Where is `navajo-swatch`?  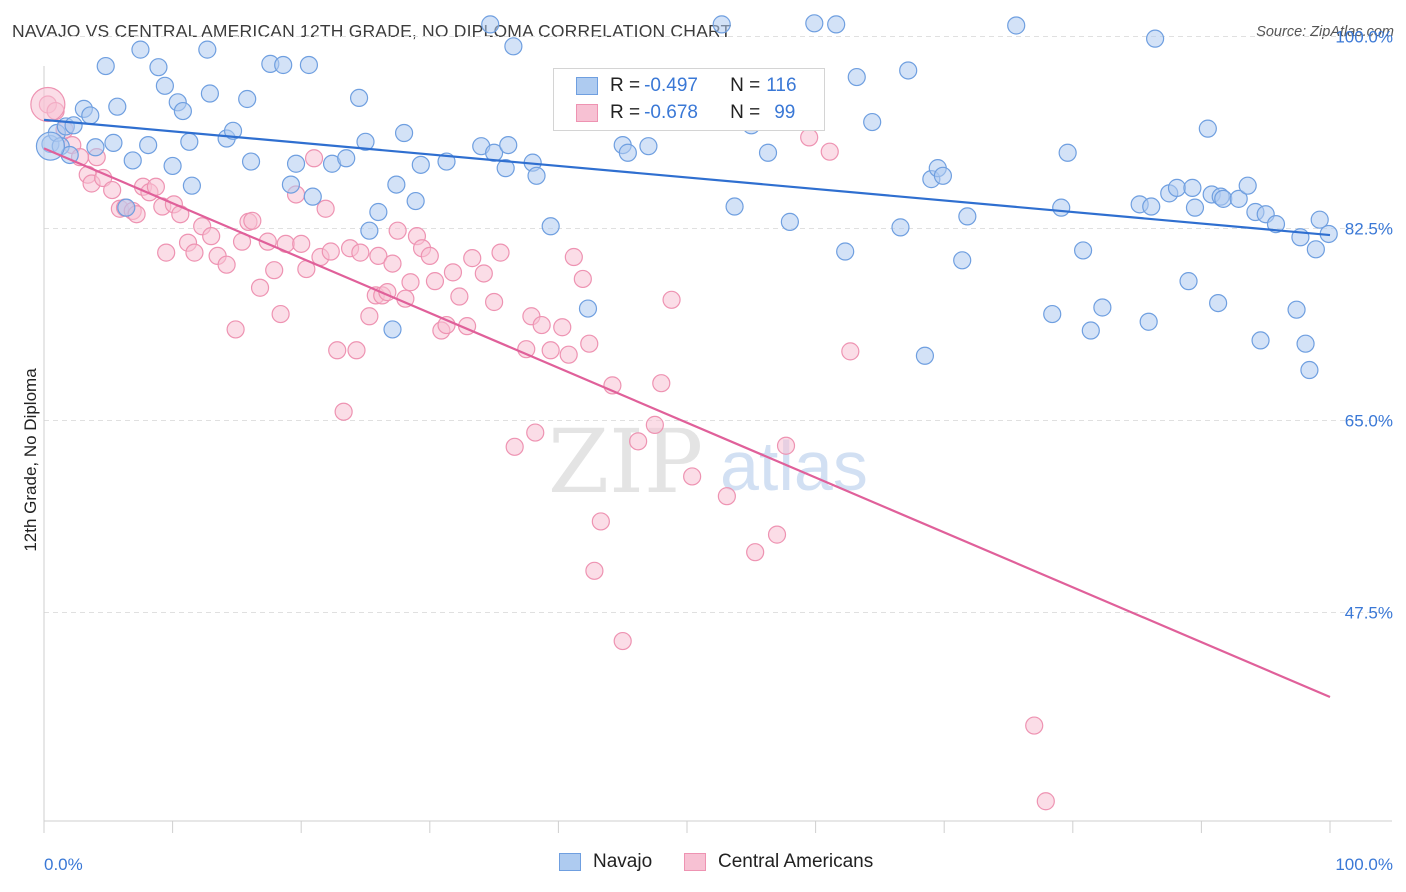
navajo-swatch is located at coordinates (587, 86).